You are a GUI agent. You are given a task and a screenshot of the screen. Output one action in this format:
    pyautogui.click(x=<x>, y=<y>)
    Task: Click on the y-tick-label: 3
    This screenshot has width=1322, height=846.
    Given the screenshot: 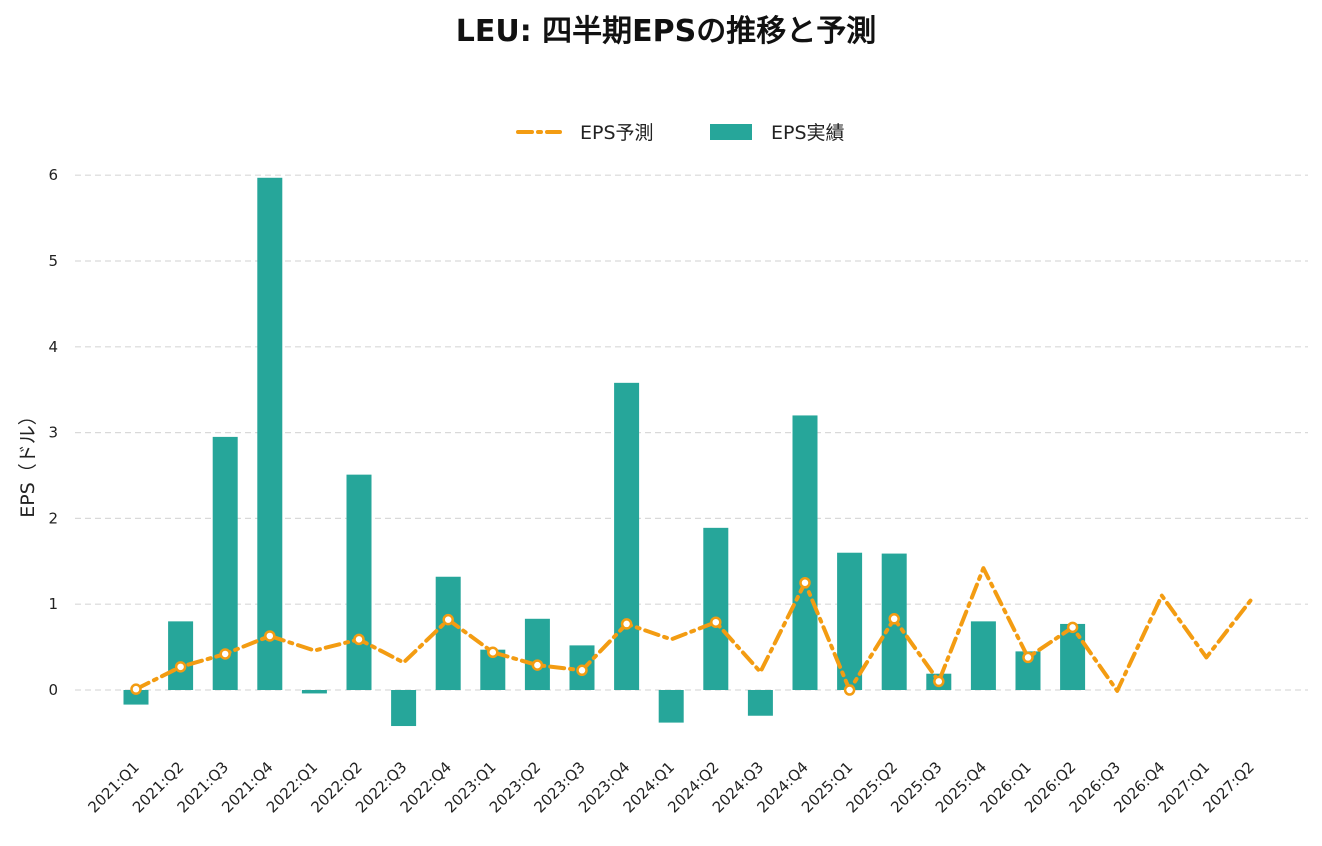 What is the action you would take?
    pyautogui.click(x=53, y=433)
    